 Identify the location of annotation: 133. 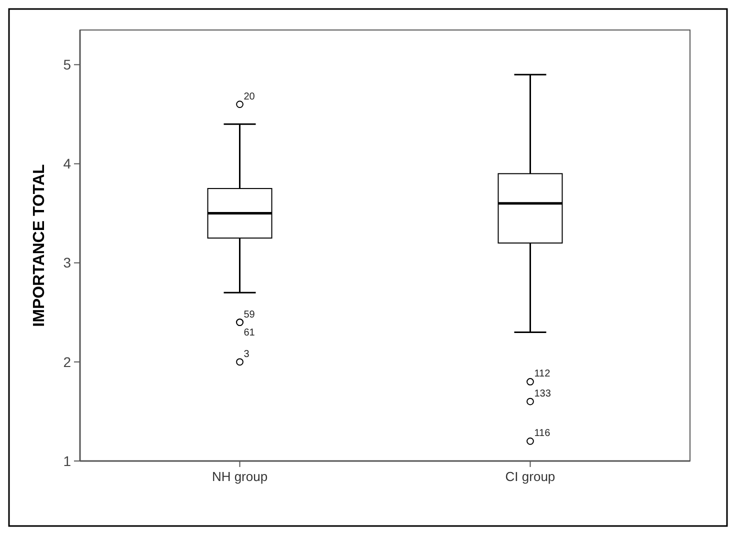
(543, 394).